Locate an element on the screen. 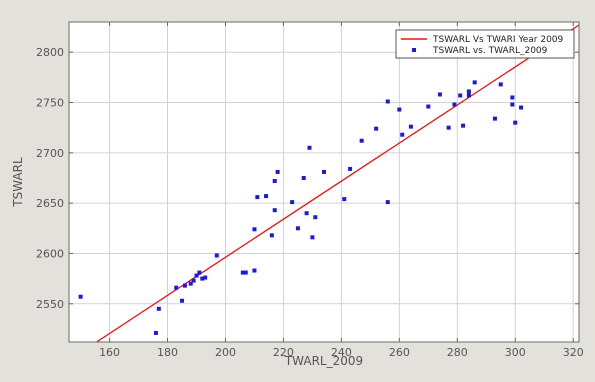  y-tick-label: 2750 is located at coordinates (50, 103).